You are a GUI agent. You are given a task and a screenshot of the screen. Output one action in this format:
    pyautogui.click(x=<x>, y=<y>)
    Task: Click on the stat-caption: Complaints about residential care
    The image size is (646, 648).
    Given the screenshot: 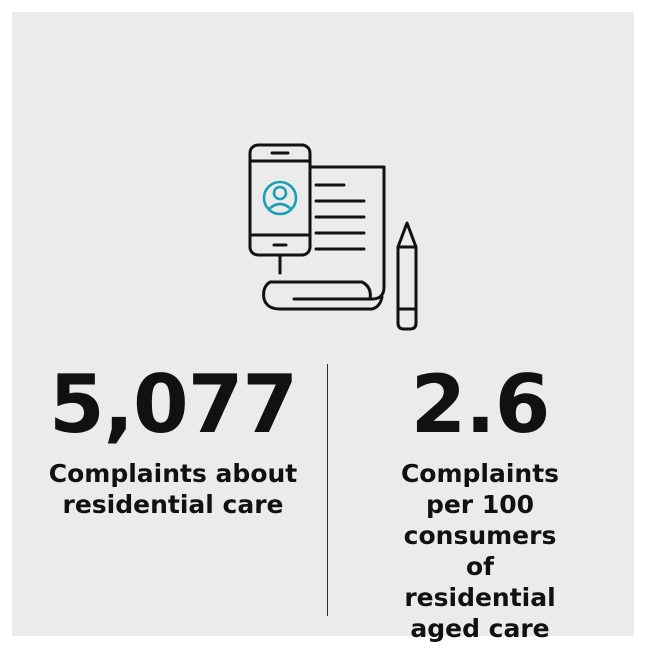 What is the action you would take?
    pyautogui.click(x=173, y=489)
    